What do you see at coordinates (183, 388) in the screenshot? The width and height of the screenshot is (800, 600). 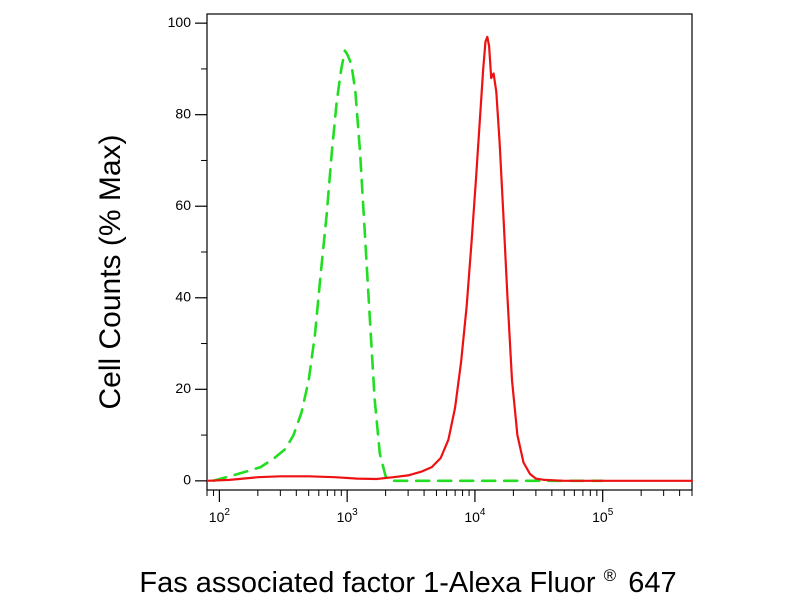 I see `y-tick-label: 20` at bounding box center [183, 388].